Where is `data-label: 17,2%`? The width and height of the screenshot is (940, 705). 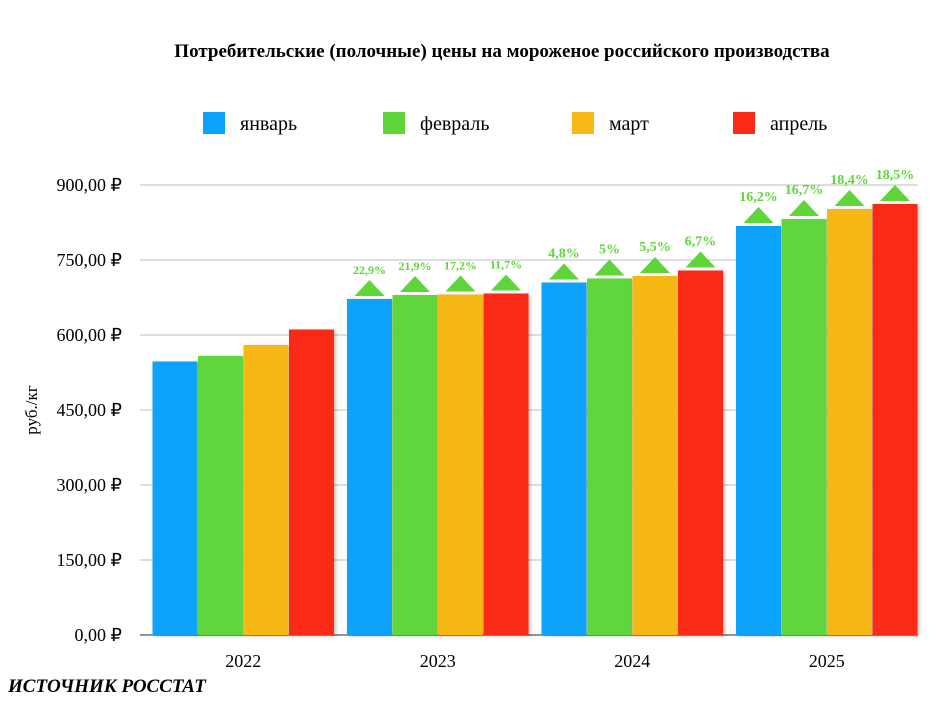 data-label: 17,2% is located at coordinates (460, 266).